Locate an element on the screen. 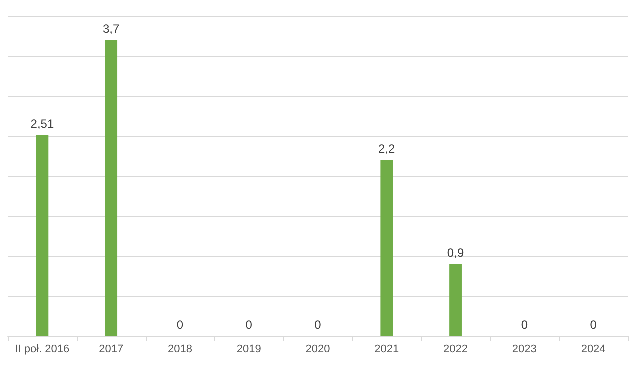  x-tick-label: 2018 is located at coordinates (180, 350).